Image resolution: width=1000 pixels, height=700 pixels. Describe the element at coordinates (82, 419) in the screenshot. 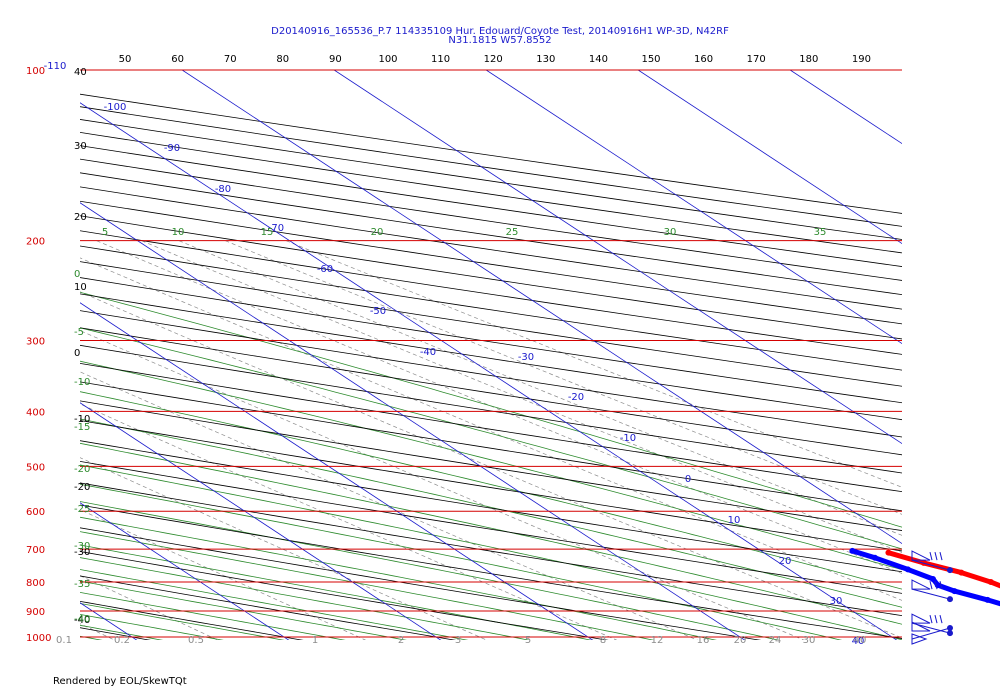

I see `dry-adiabat-label: -10` at that location.